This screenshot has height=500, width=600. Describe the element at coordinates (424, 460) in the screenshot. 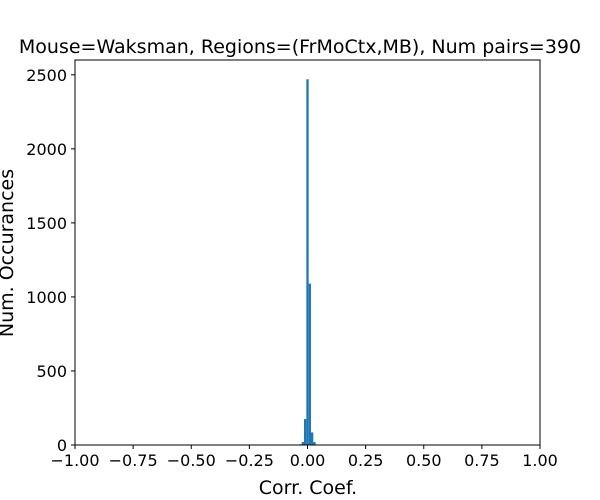

I see `x-tick-label: 0.50` at that location.